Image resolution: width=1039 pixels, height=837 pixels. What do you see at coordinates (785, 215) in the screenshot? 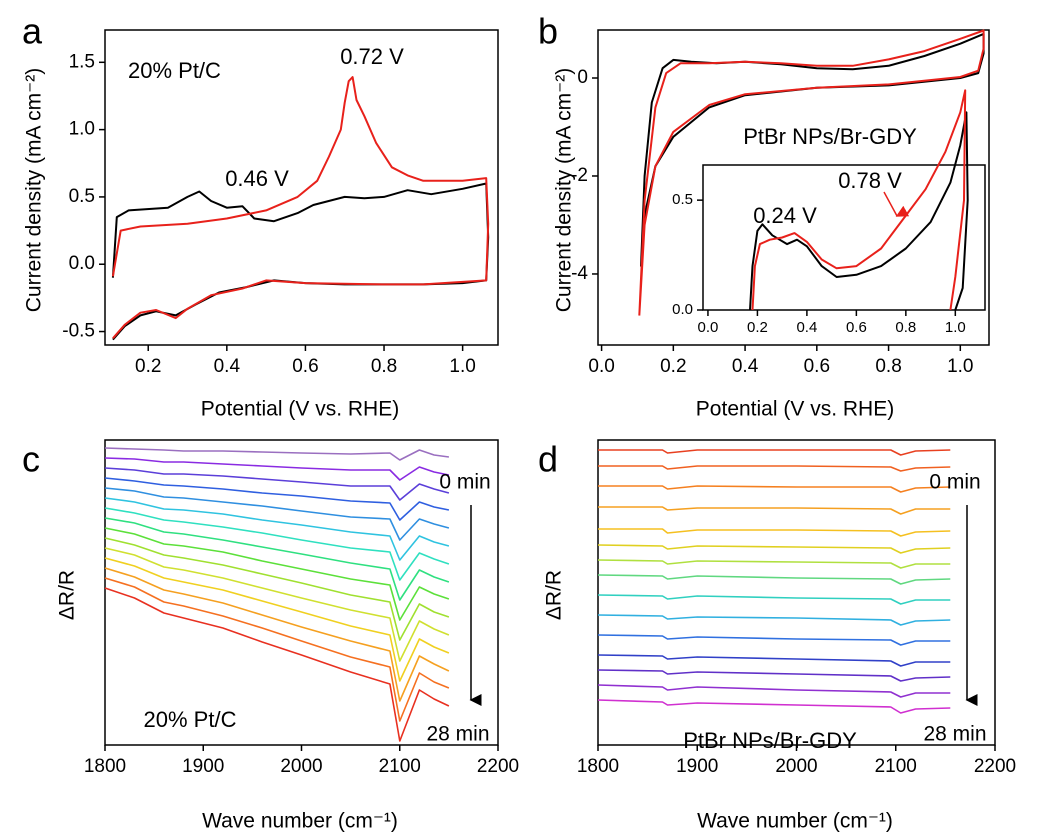
I see `annotation: 0.24 V` at bounding box center [785, 215].